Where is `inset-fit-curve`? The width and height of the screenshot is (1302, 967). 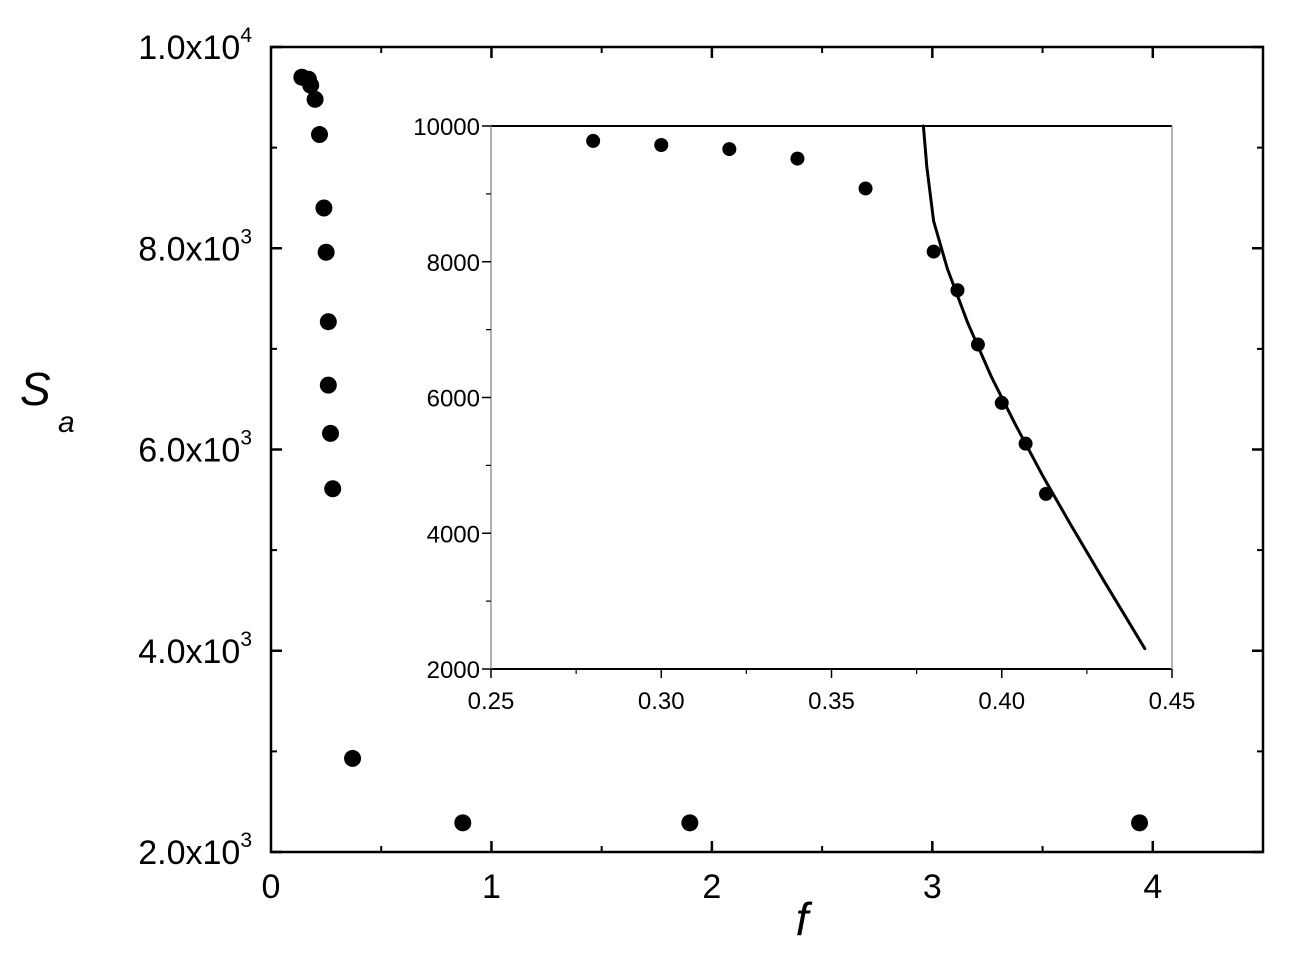
inset-fit-curve is located at coordinates (1034, 387).